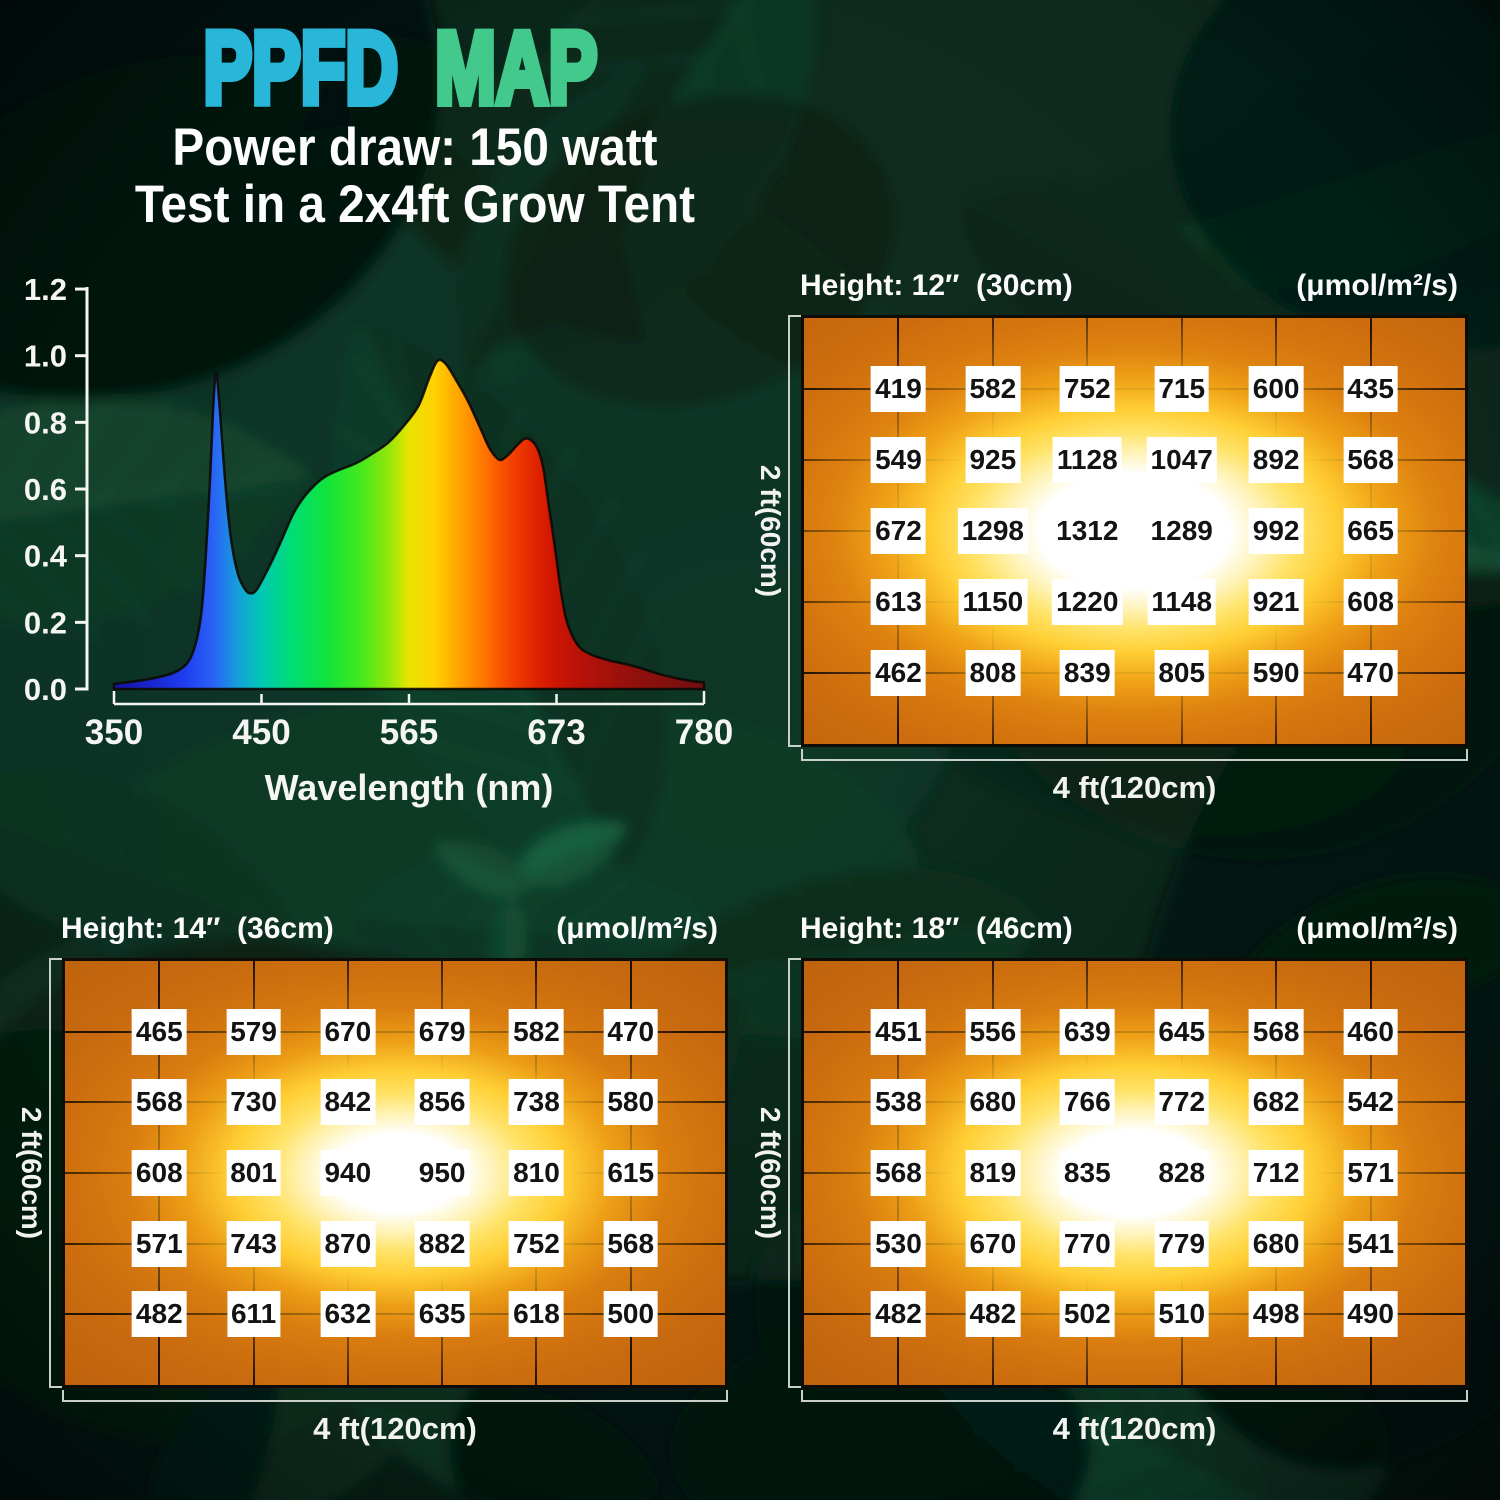 Image resolution: width=1500 pixels, height=1500 pixels. Describe the element at coordinates (631, 1031) in the screenshot. I see `ppfd-value-chip: 470` at that location.